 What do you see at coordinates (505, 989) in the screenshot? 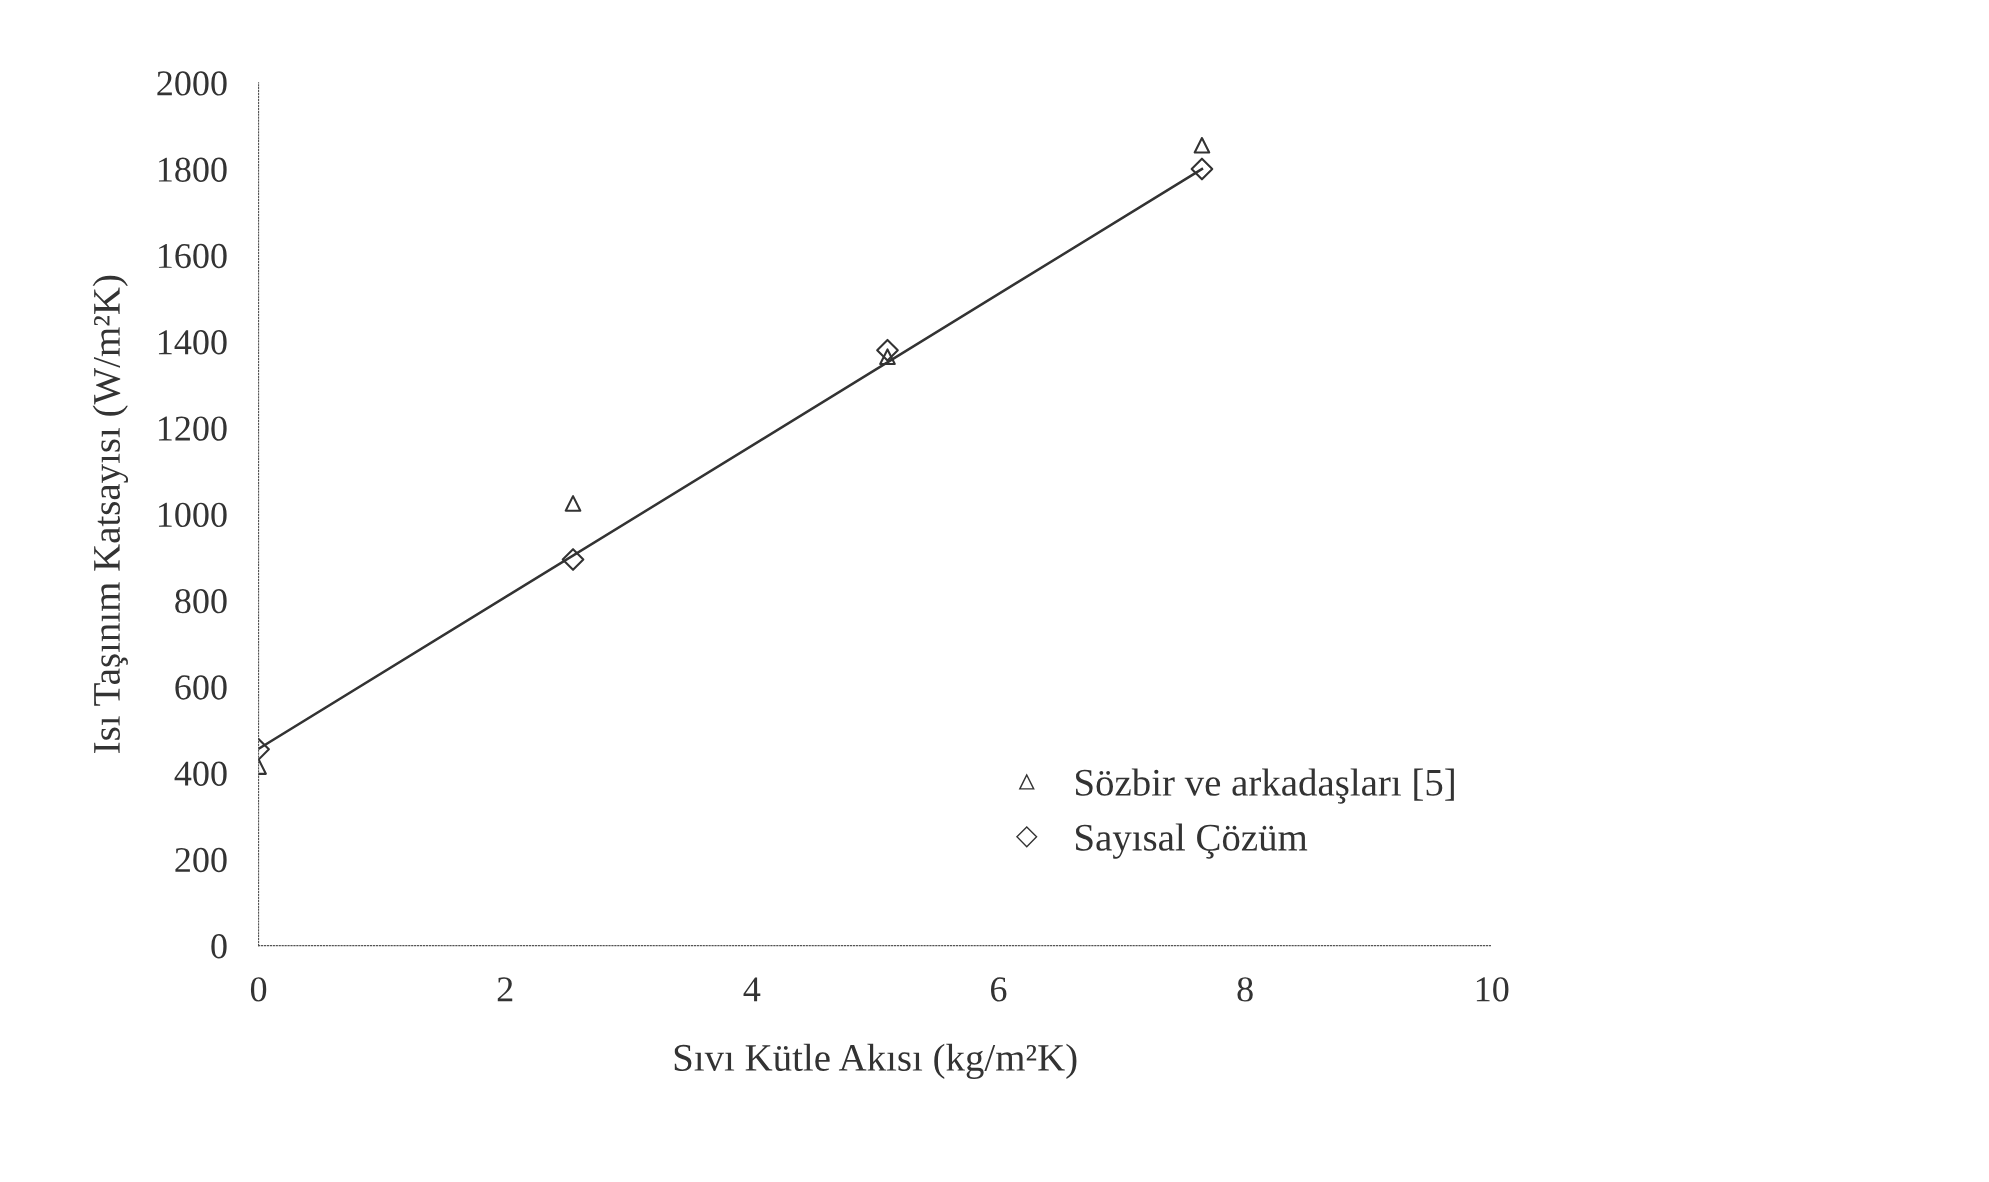
I see `x-tick-label: 2` at bounding box center [505, 989].